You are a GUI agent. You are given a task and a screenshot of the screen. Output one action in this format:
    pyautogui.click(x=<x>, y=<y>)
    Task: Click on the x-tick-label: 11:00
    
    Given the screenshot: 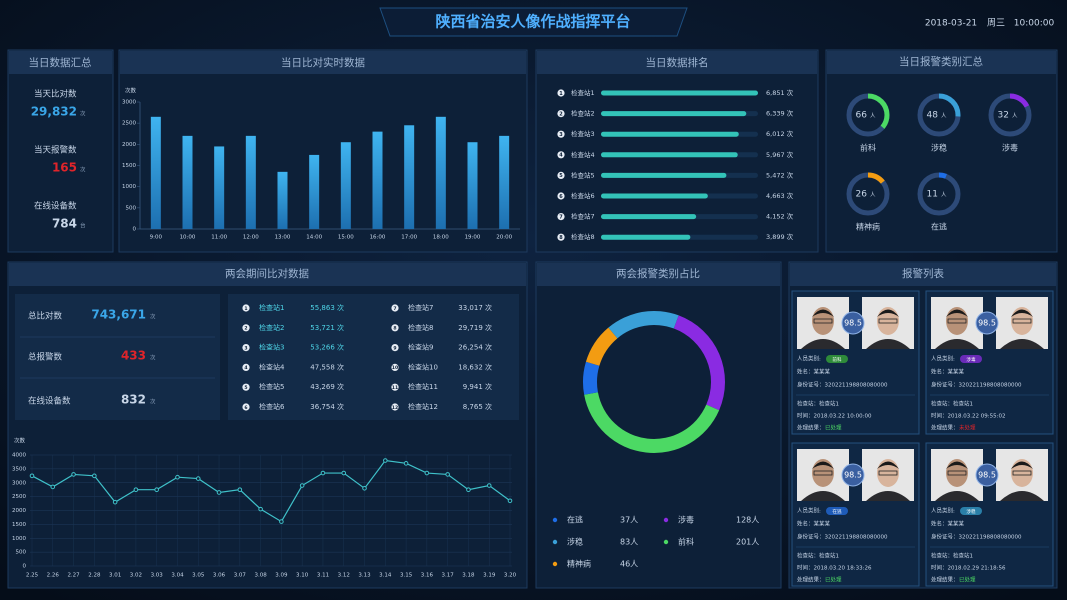 What is the action you would take?
    pyautogui.click(x=219, y=238)
    